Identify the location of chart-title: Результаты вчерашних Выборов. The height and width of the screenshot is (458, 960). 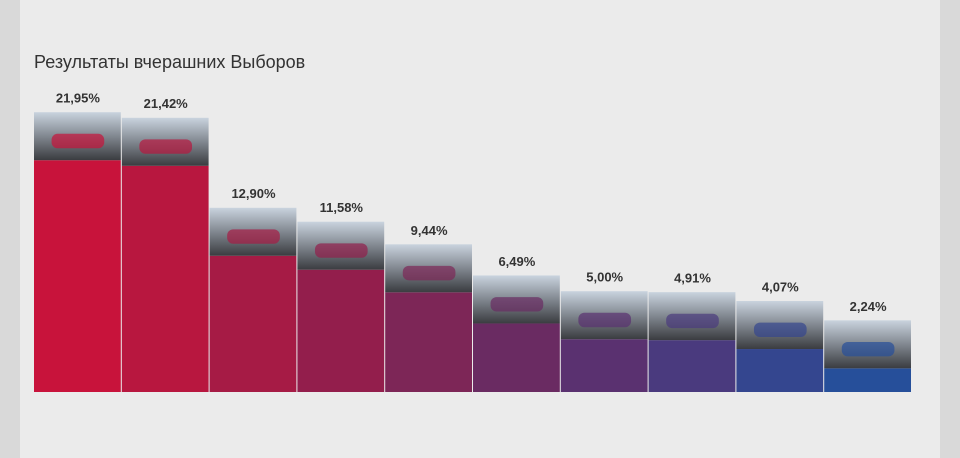
(169, 62).